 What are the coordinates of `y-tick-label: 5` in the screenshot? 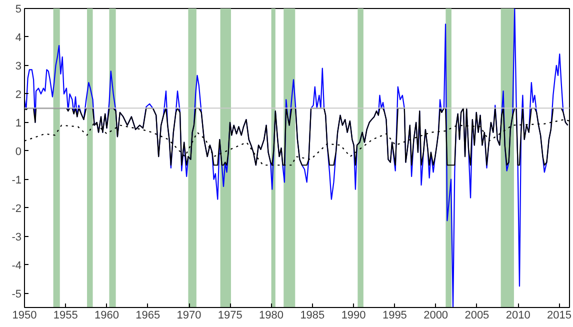 It's located at (18, 10).